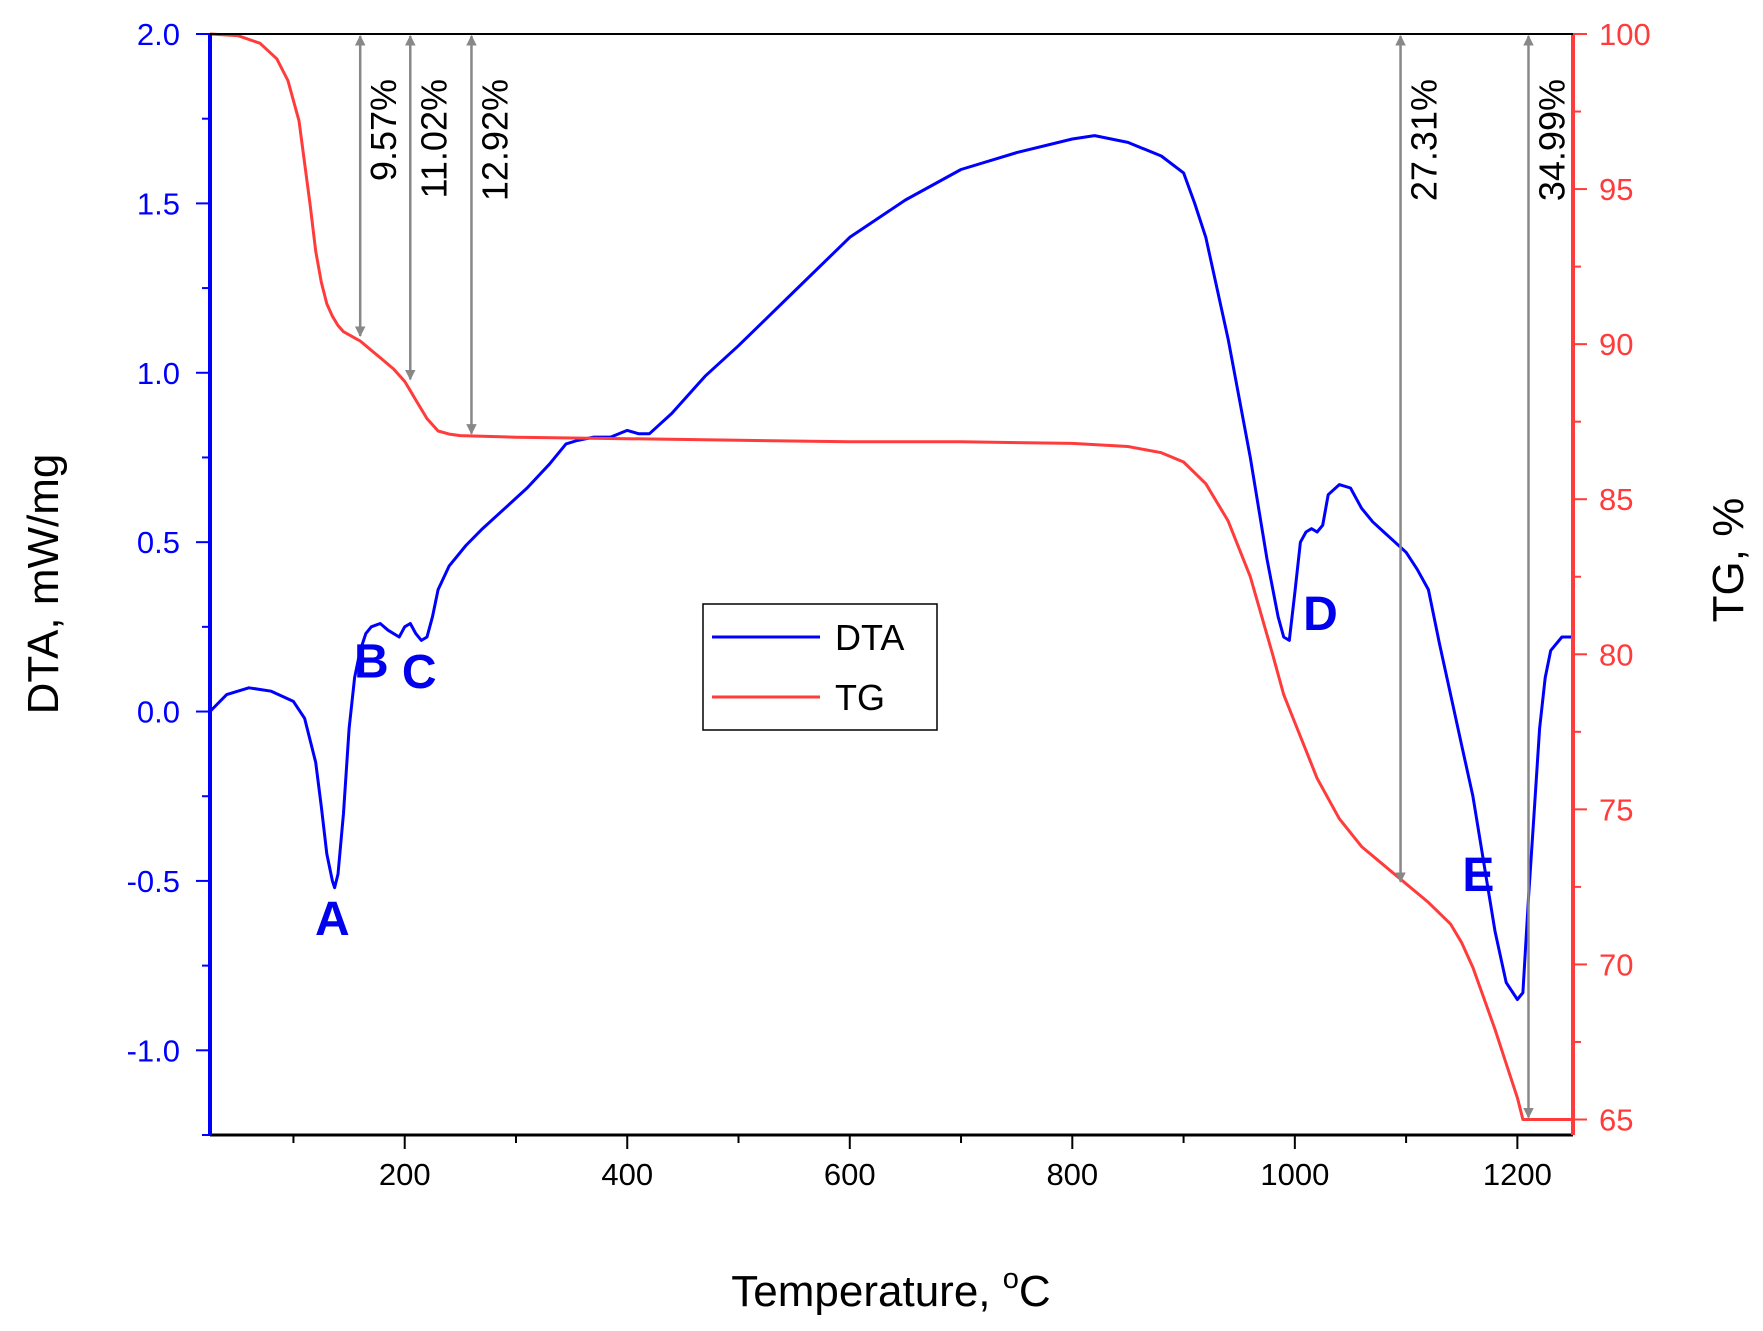 The height and width of the screenshot is (1331, 1763). What do you see at coordinates (158, 542) in the screenshot?
I see `y-left-tick-label: 0.5` at bounding box center [158, 542].